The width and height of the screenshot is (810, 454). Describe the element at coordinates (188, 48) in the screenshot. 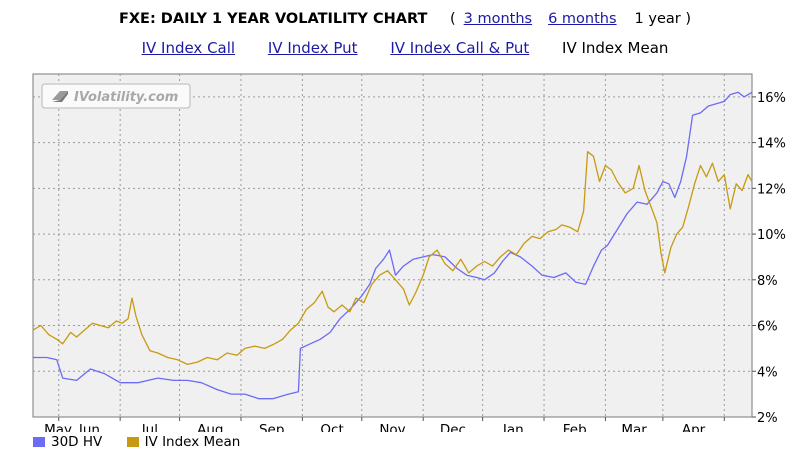

I see `iv-index-call-link: IV Index Call` at that location.